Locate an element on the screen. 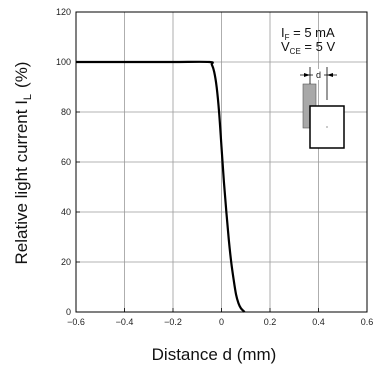 The width and height of the screenshot is (377, 370). y-axis-label: Relative light current IL (%) is located at coordinates (23, 163).